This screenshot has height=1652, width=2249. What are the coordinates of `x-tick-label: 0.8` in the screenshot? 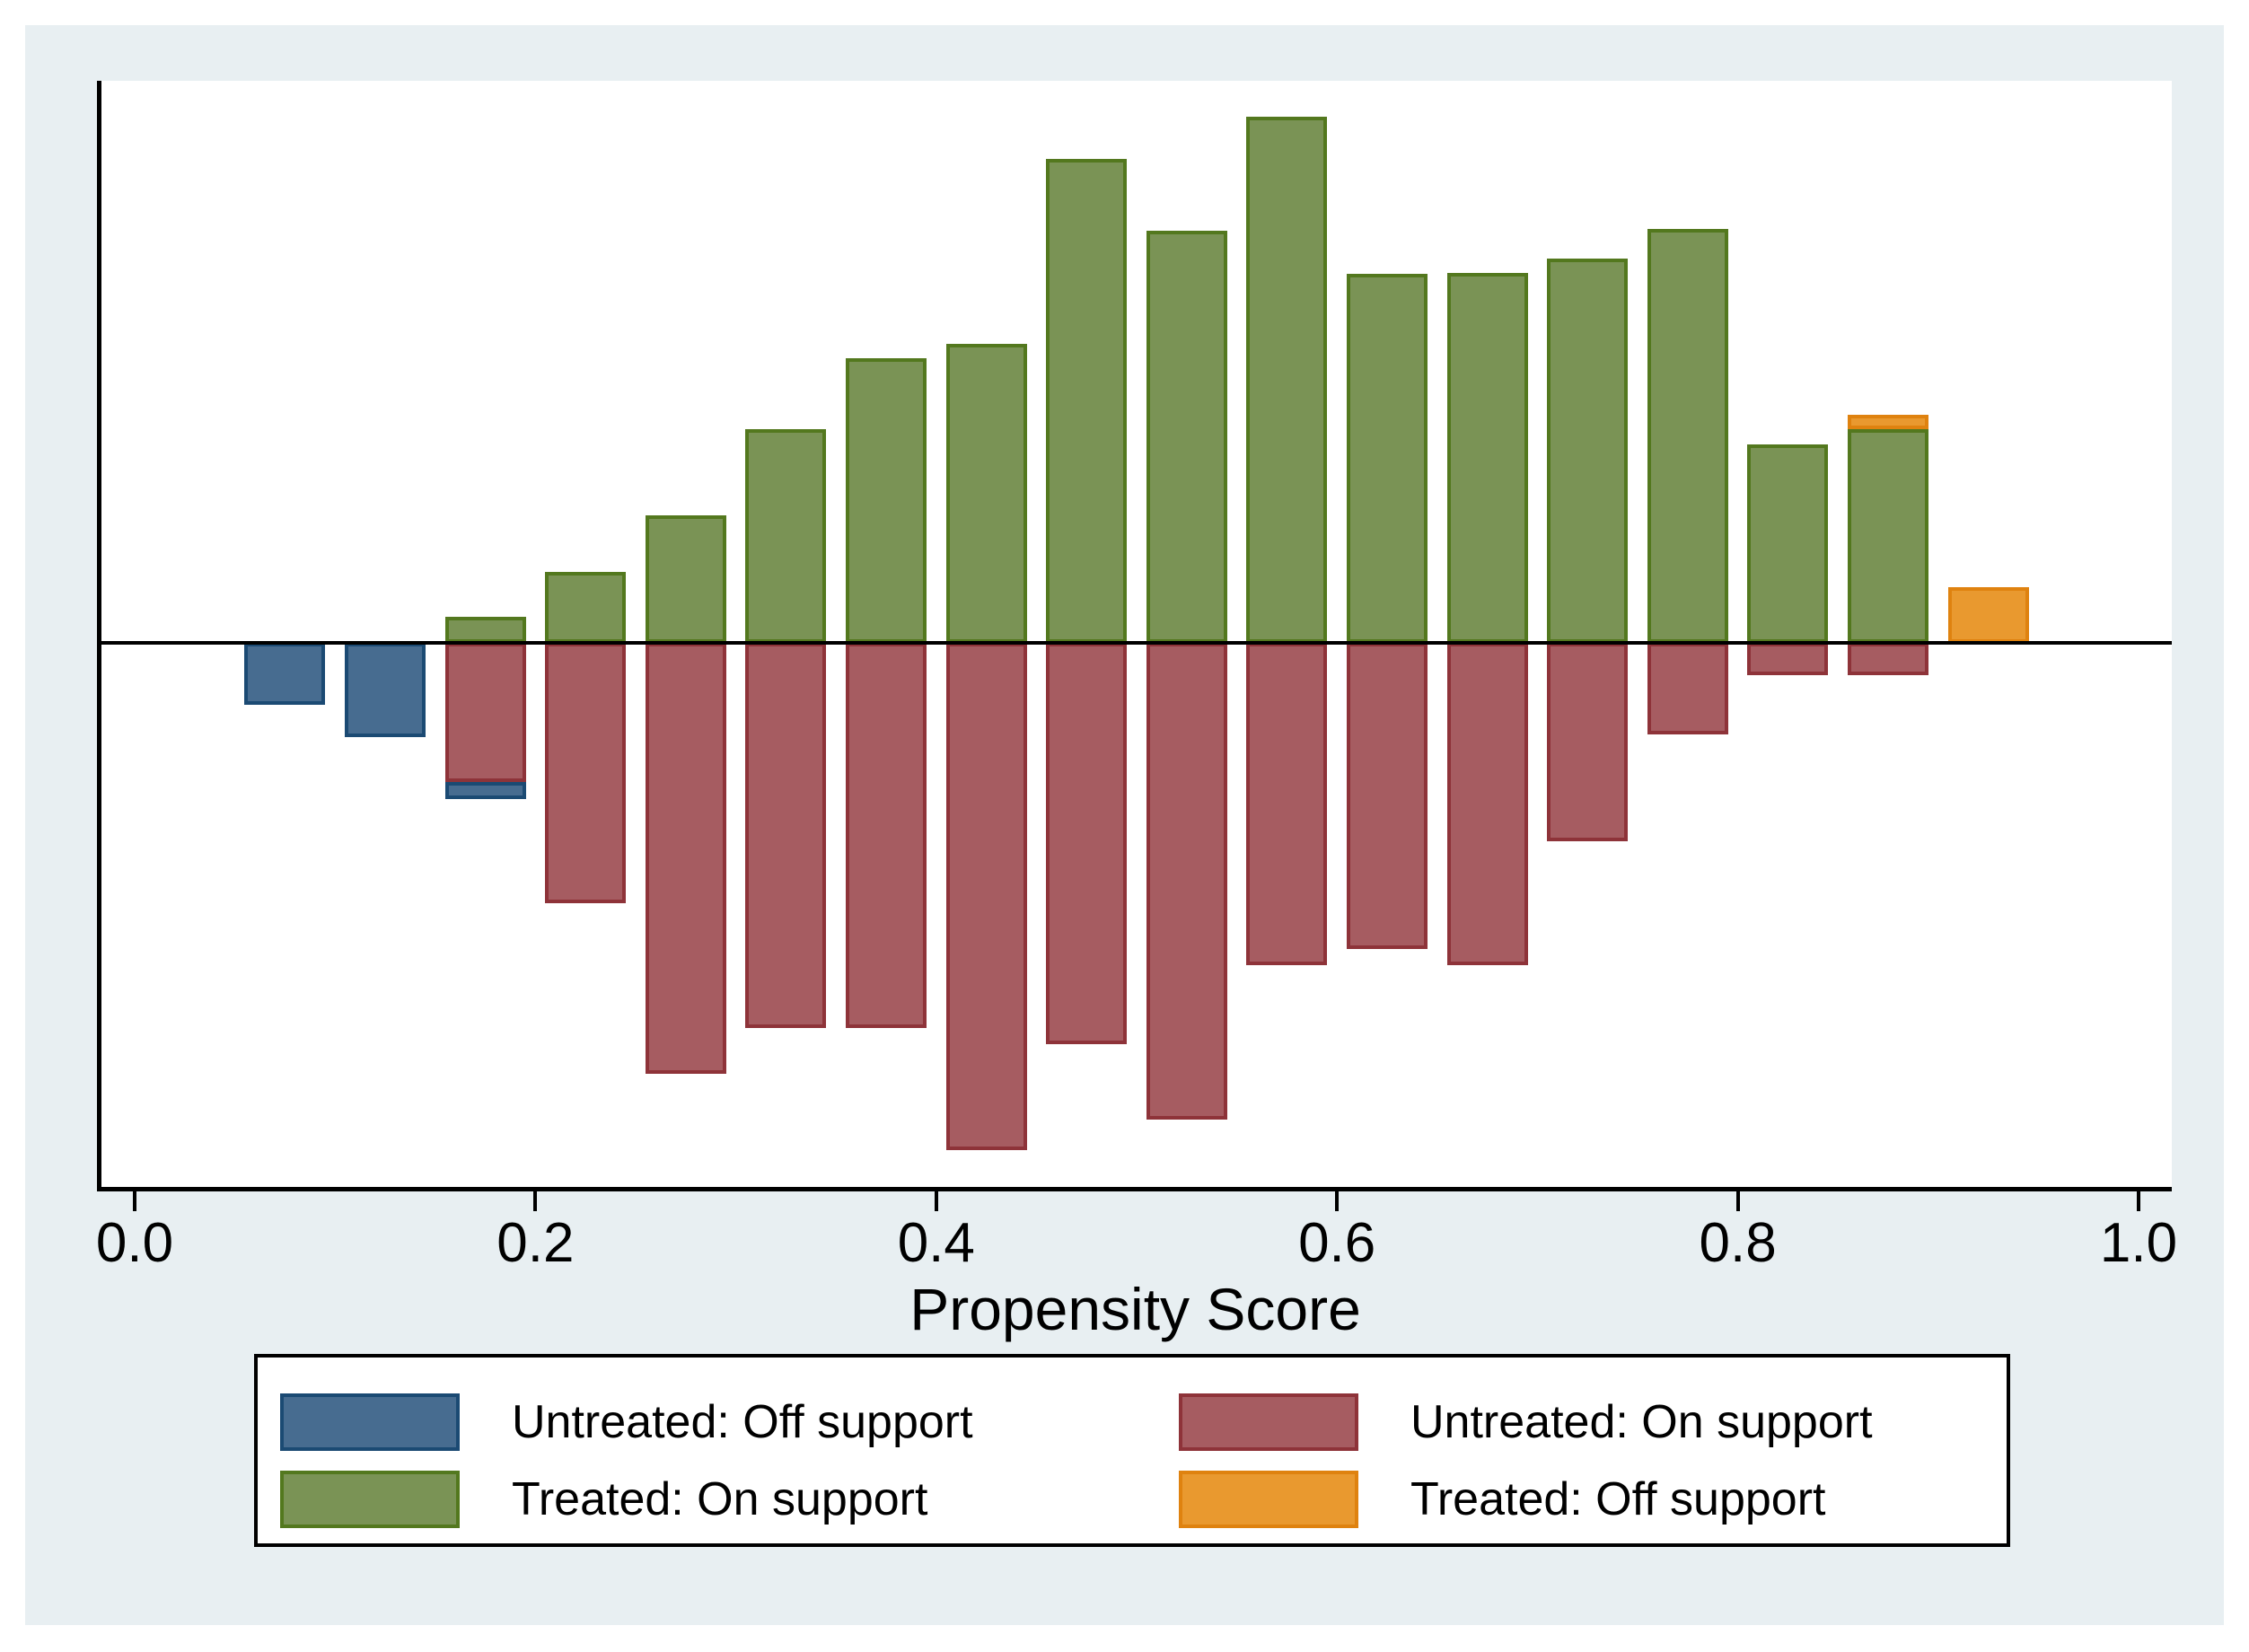 It's located at (1738, 1243).